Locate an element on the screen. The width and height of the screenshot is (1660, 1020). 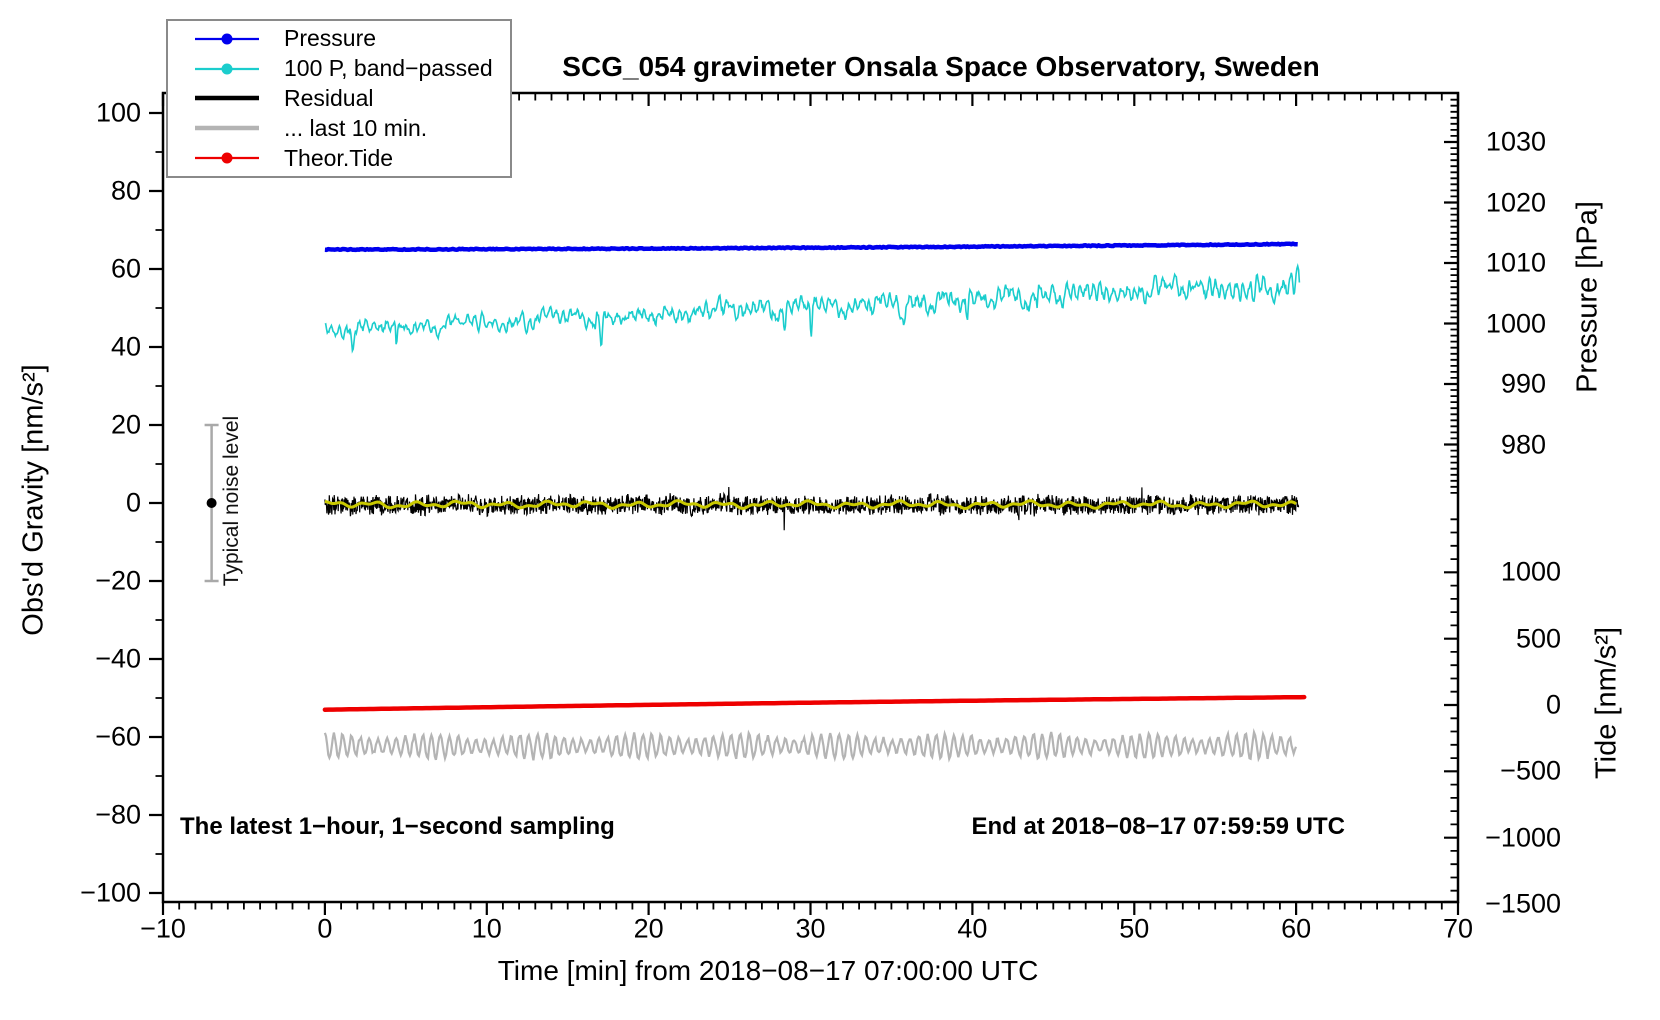
tide-tick-label: −1000 is located at coordinates (1523, 837).